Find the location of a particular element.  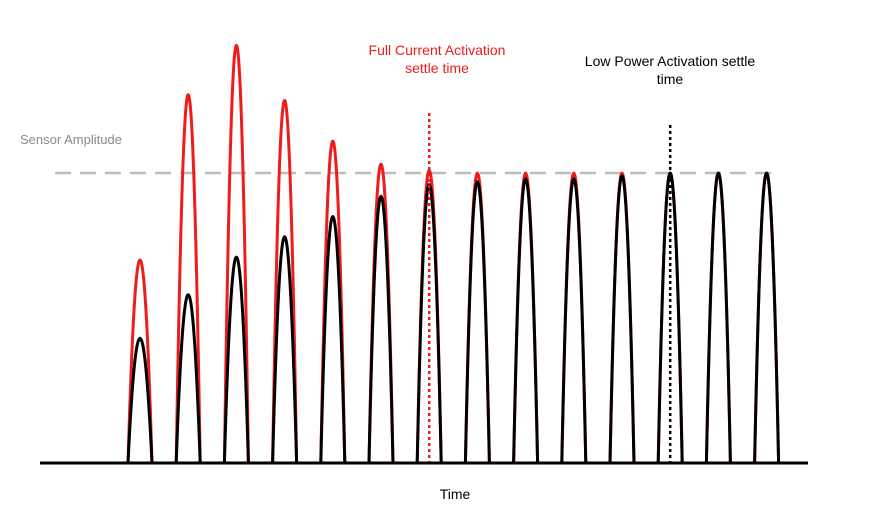

settle-label-2-line-1: Low Power Activation settle is located at coordinates (670, 61).